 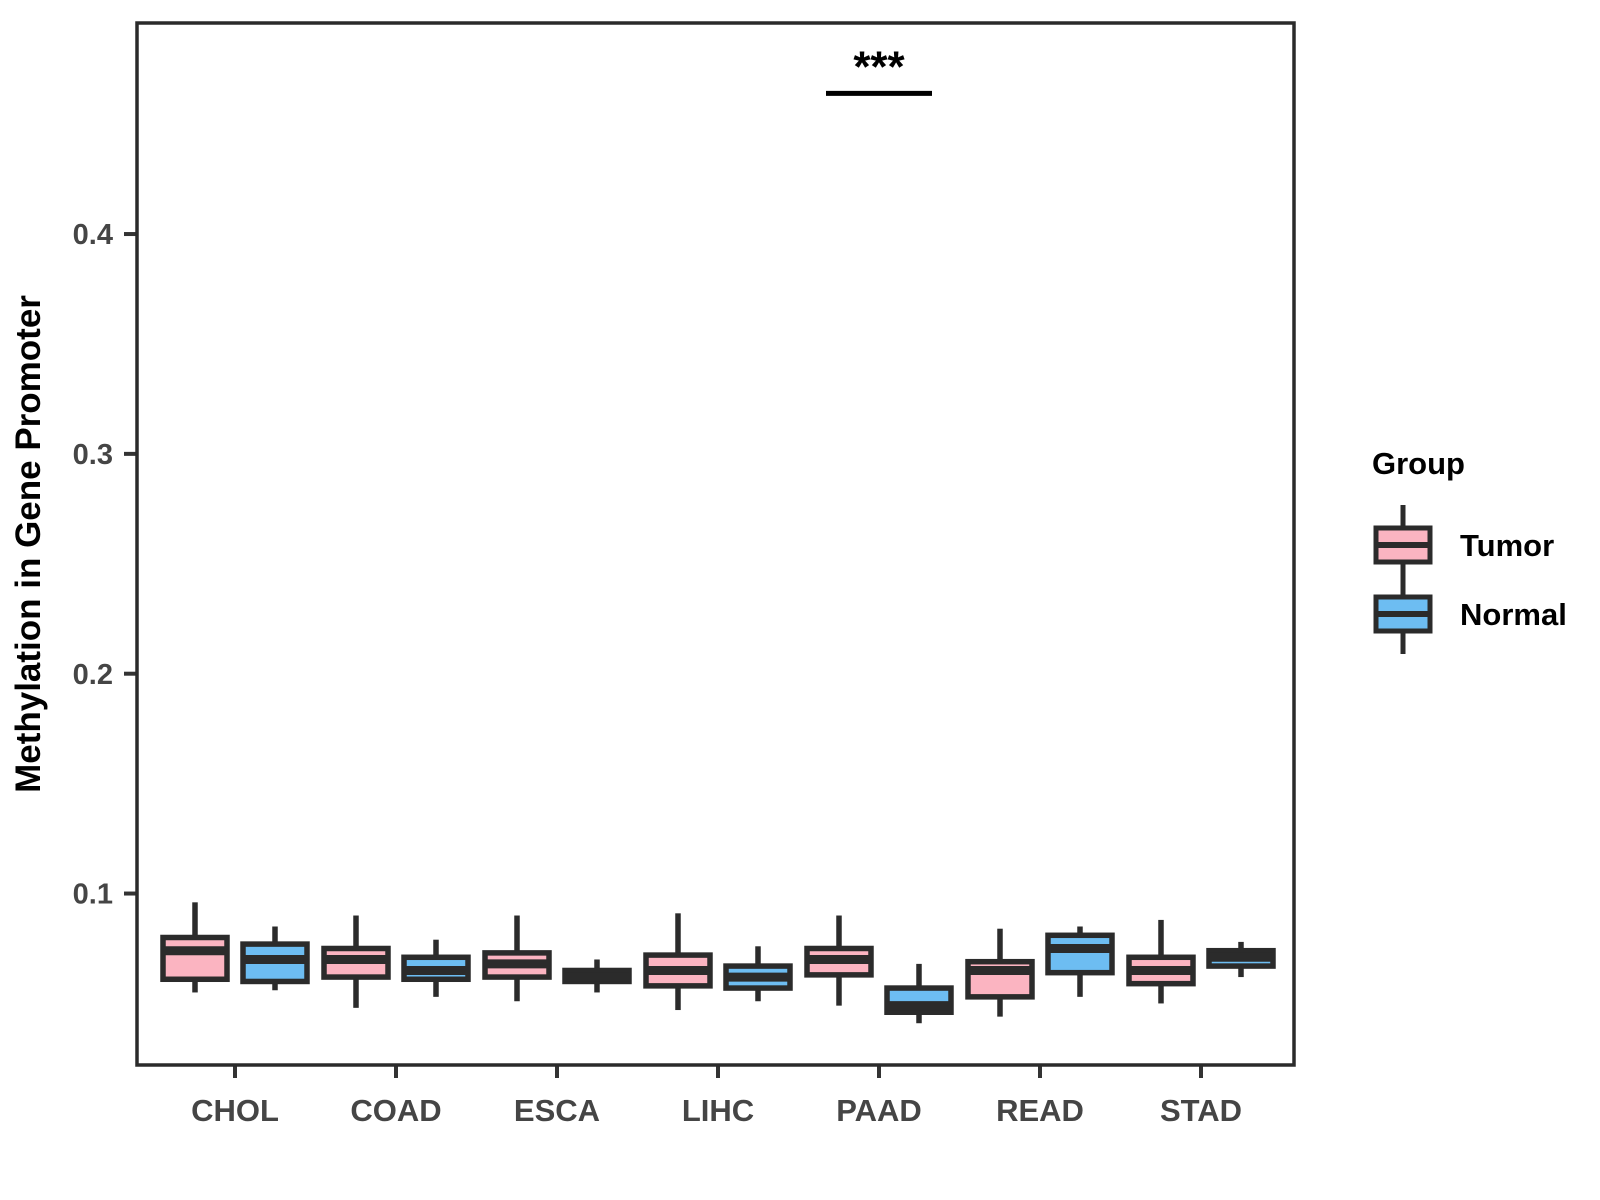 I want to click on legend-label-normal: Normal, so click(x=1513, y=614).